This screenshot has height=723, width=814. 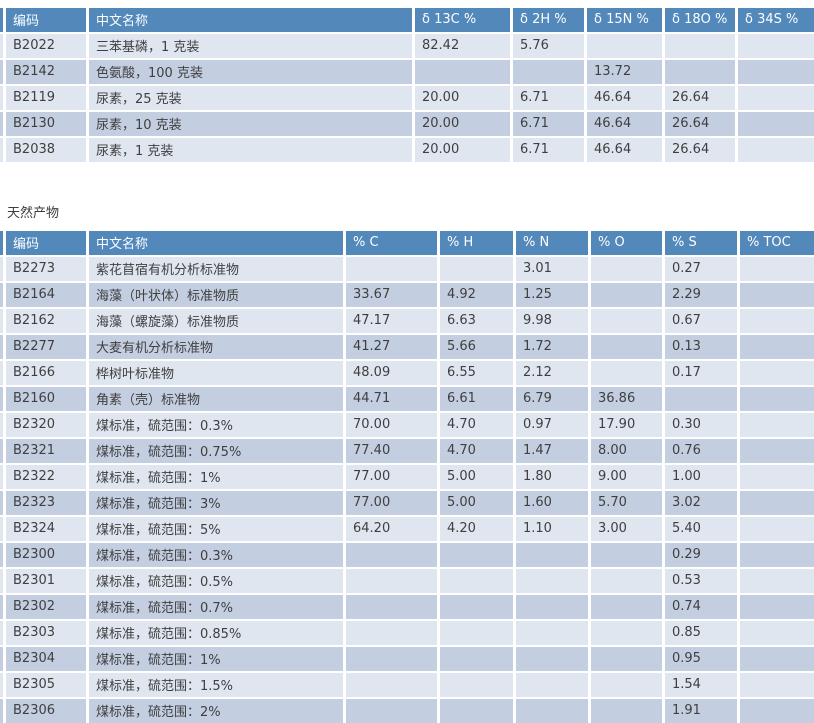 I want to click on value-cell: 1.54, so click(x=702, y=686).